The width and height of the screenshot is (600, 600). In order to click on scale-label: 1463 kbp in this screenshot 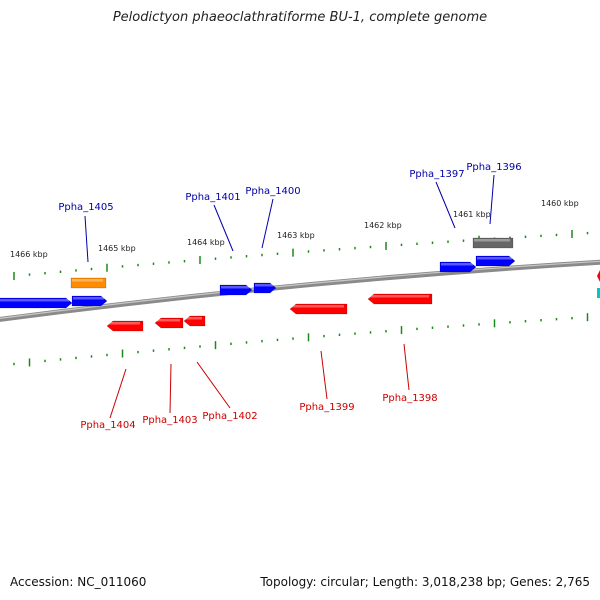, I will do `click(296, 235)`.